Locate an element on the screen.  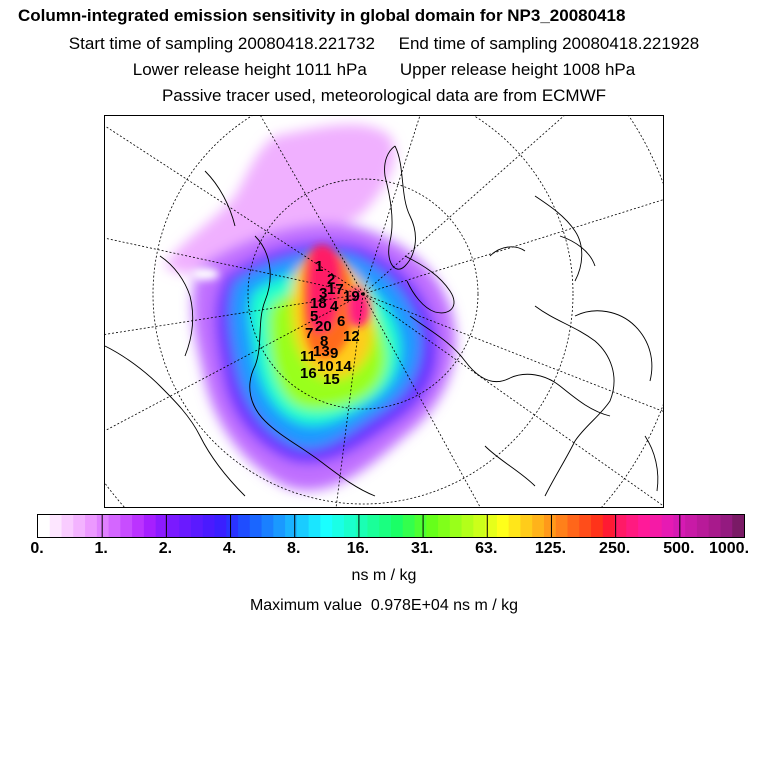
colorbar-tick-label: 1. is located at coordinates (101, 548).